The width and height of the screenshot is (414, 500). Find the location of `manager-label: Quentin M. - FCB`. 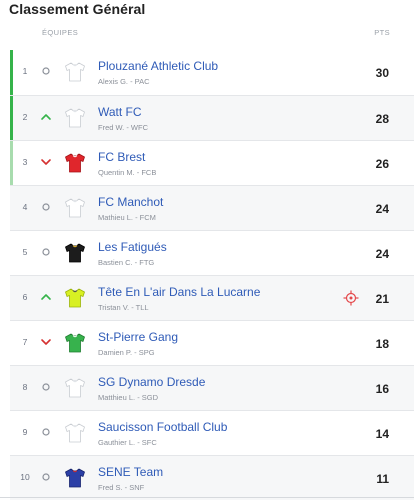

manager-label: Quentin M. - FCB is located at coordinates (127, 172).